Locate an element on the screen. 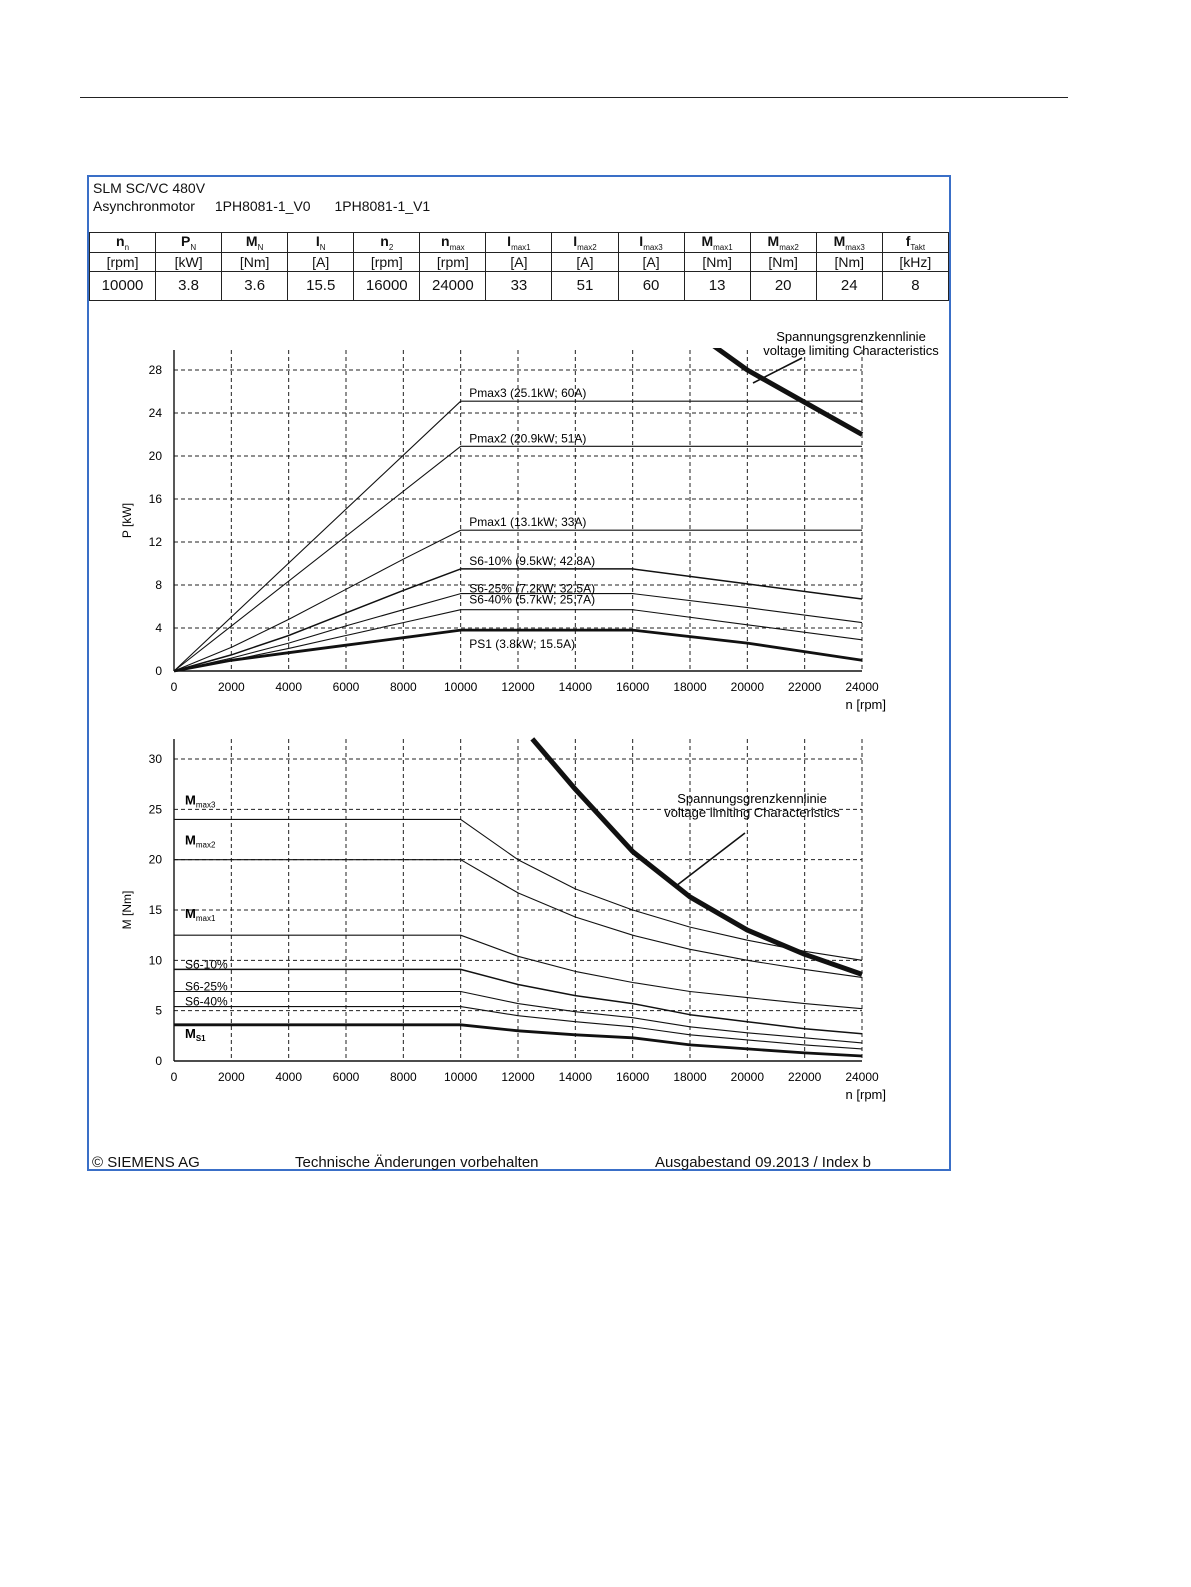 The image size is (1191, 1587). model-v0: 1PH8081-1_V0 is located at coordinates (262, 206).